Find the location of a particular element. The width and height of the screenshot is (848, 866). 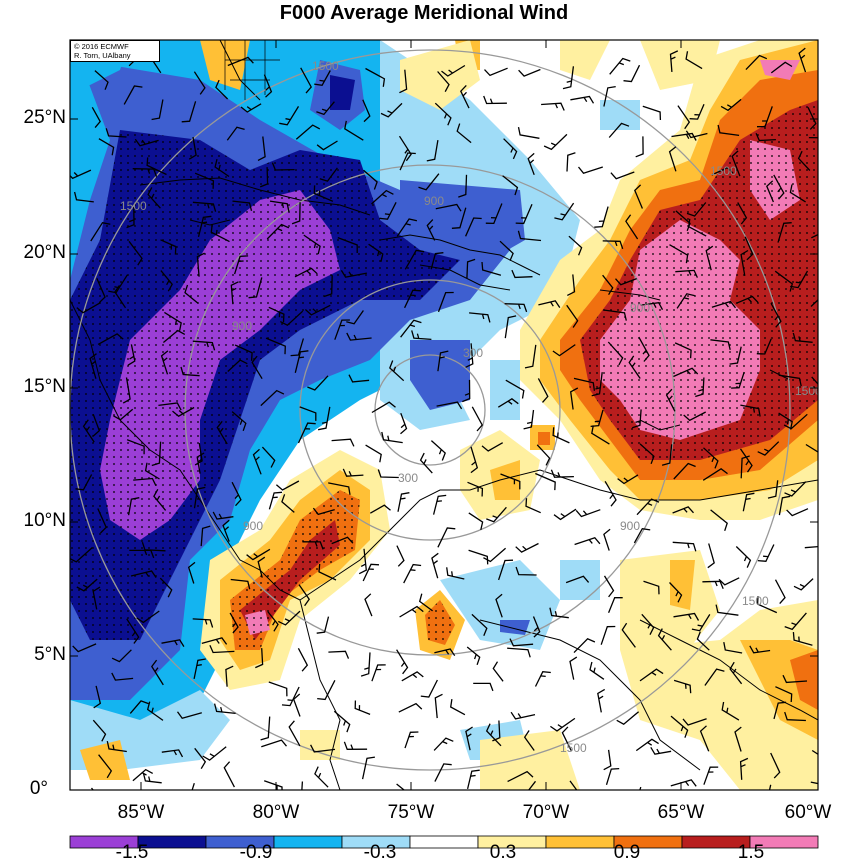

contour-label: 300 is located at coordinates (473, 353).